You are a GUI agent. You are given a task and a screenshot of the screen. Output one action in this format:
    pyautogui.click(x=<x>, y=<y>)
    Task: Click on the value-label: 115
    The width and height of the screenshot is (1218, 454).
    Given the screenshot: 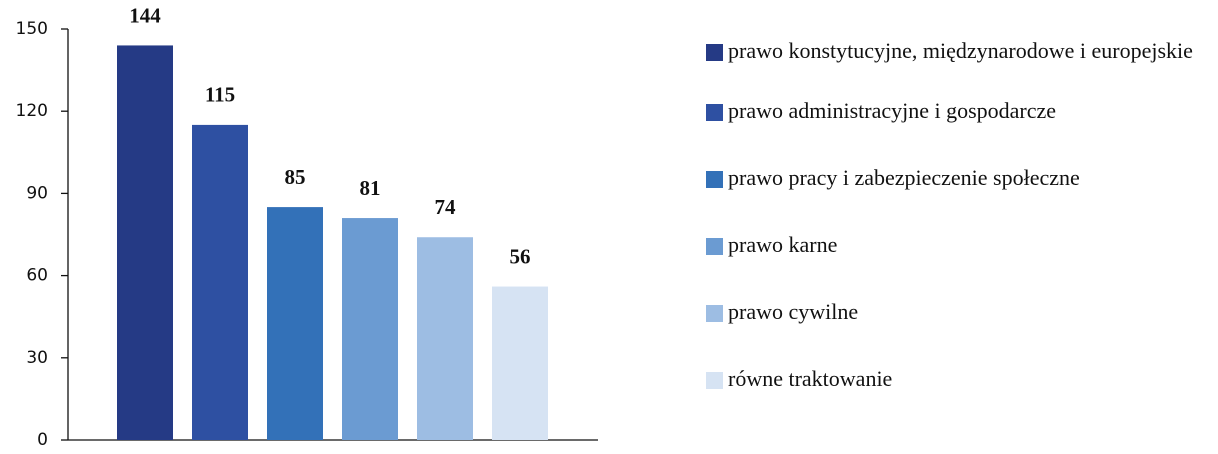 What is the action you would take?
    pyautogui.click(x=220, y=95)
    